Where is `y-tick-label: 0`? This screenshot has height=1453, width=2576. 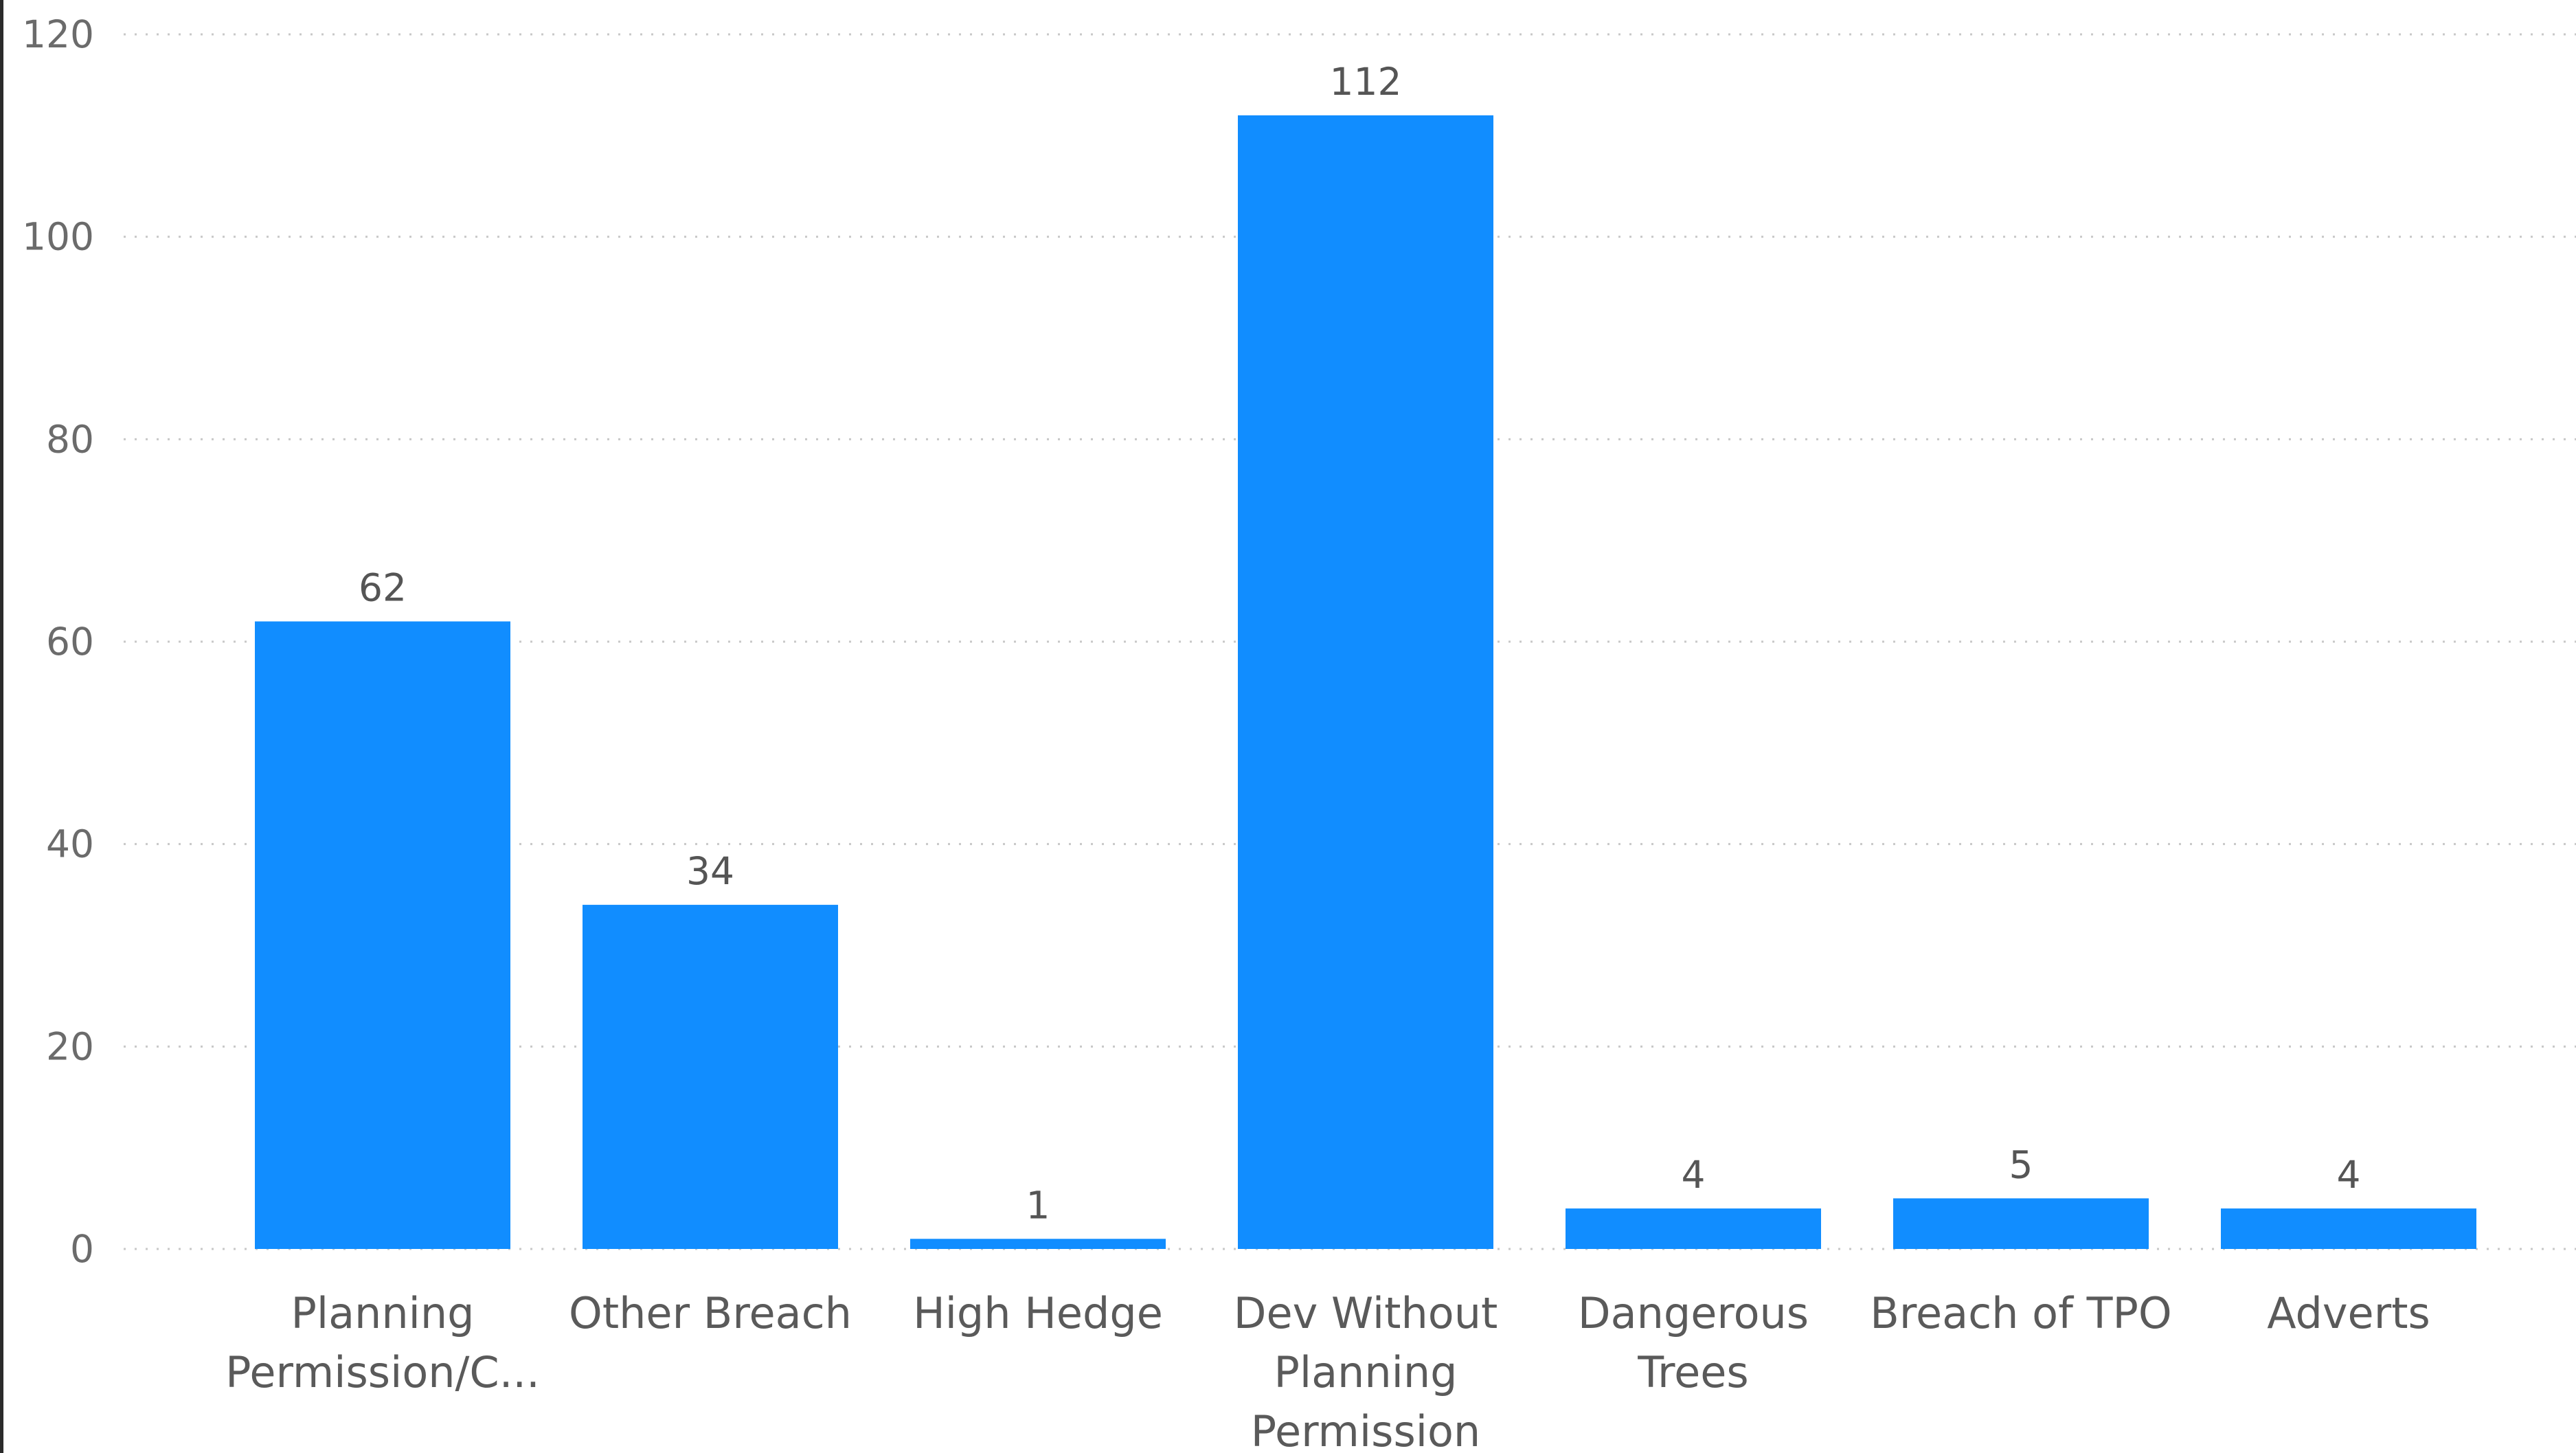
y-tick-label: 0 is located at coordinates (82, 1249).